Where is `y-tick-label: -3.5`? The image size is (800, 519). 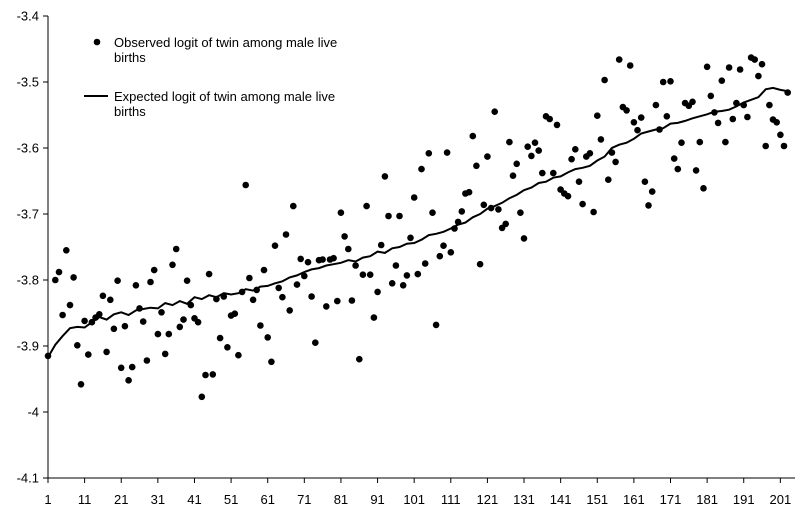 y-tick-label: -3.5 is located at coordinates (28, 82).